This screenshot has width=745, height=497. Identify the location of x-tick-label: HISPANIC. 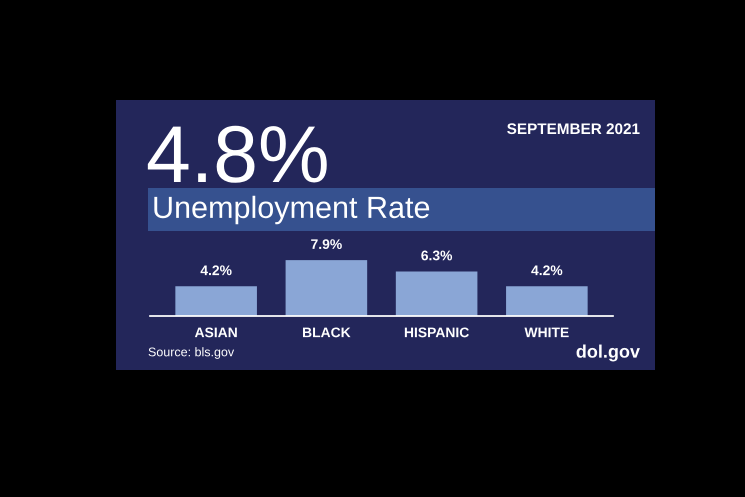
(436, 332).